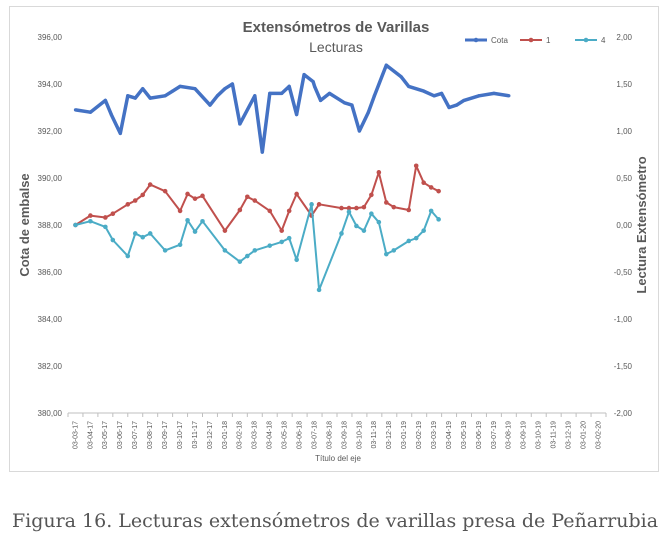 This screenshot has width=670, height=550. I want to click on x-tick-label: 03-10-19, so click(539, 435).